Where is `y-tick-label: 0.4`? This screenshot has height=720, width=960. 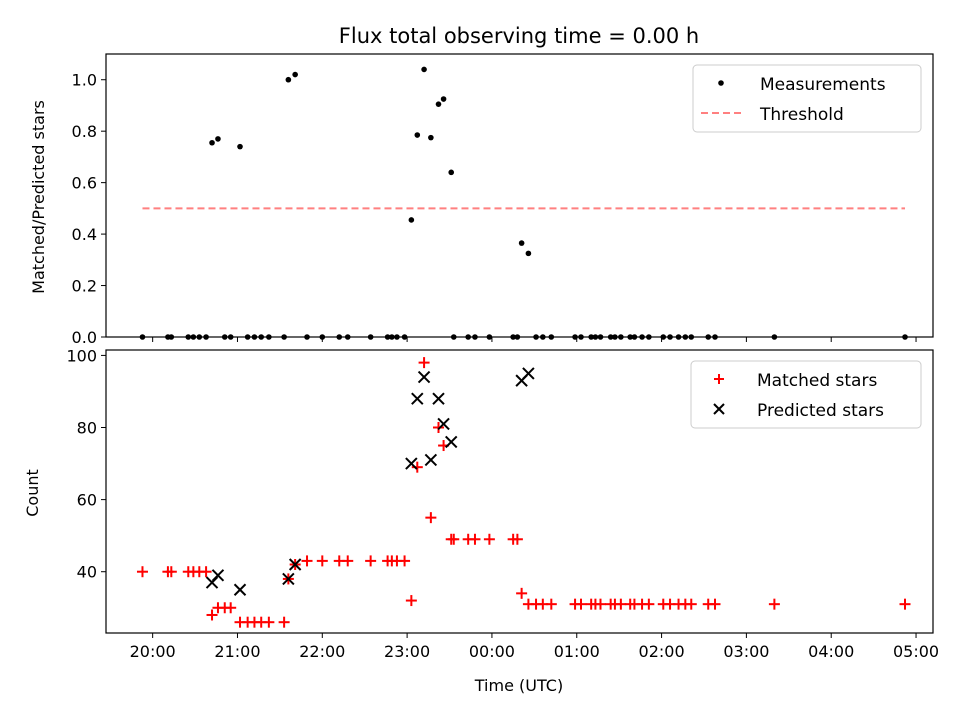
y-tick-label: 0.4 is located at coordinates (84, 234).